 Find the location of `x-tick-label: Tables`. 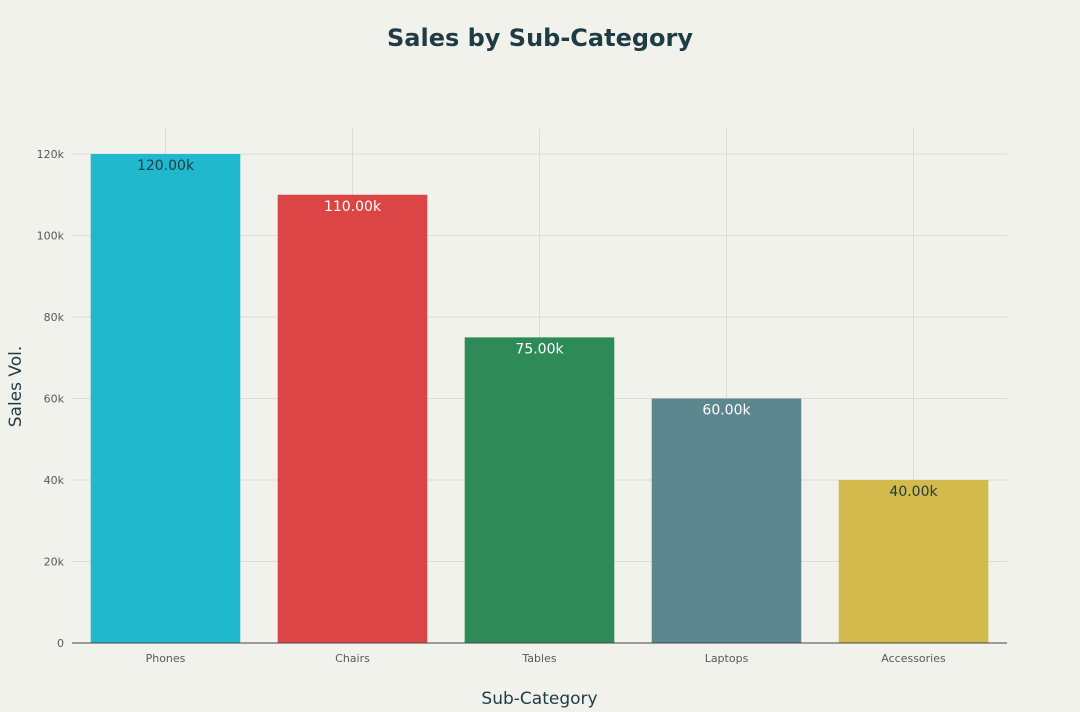

x-tick-label: Tables is located at coordinates (538, 658).